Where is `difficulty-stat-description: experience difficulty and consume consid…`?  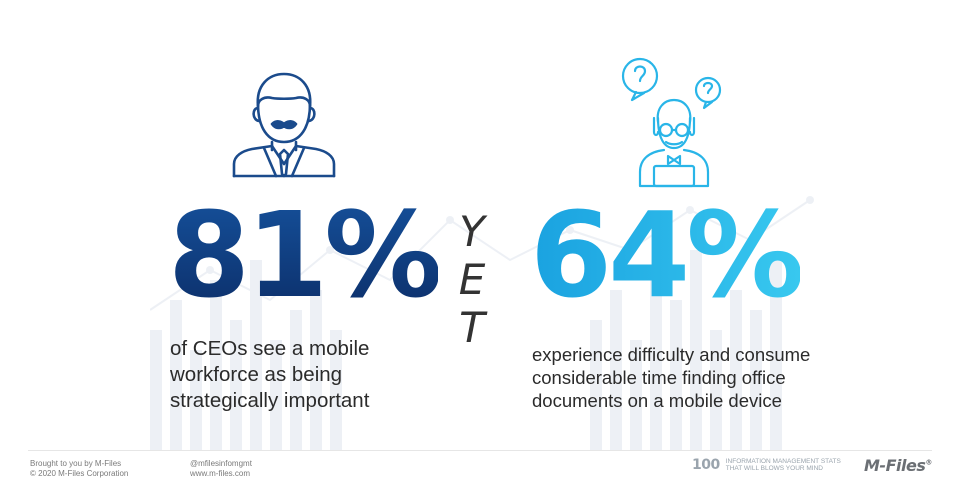 difficulty-stat-description: experience difficulty and consume consid… is located at coordinates (692, 377).